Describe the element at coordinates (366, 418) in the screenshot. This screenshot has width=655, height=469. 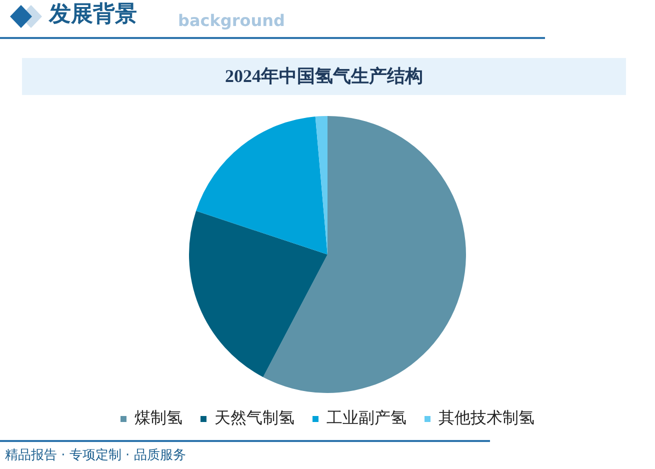
I see `legend-label: 工业副产氢` at that location.